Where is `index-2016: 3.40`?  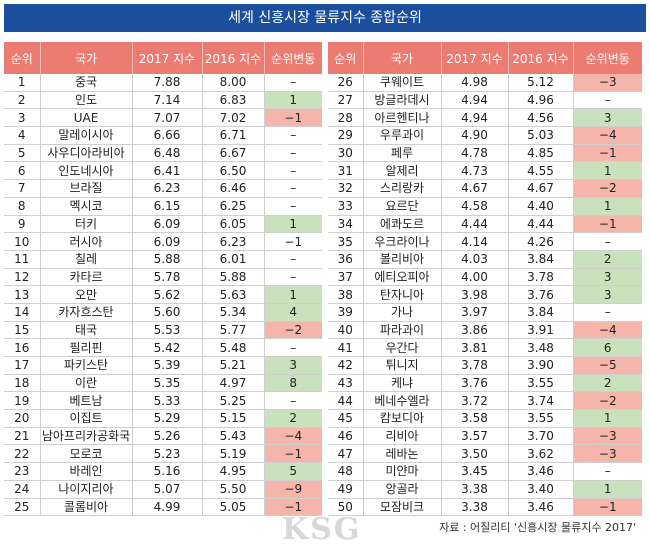
index-2016: 3.40 is located at coordinates (540, 489).